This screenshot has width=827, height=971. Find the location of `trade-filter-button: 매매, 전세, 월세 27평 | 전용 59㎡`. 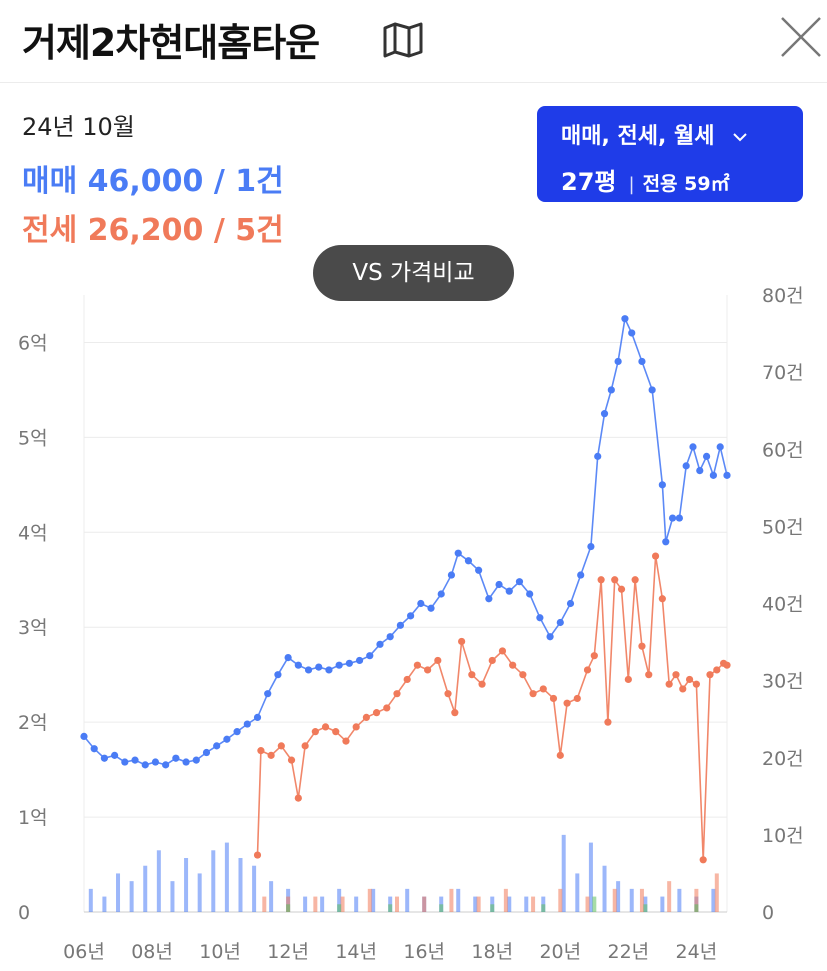

trade-filter-button: 매매, 전세, 월세 27평 | 전용 59㎡ is located at coordinates (670, 154).